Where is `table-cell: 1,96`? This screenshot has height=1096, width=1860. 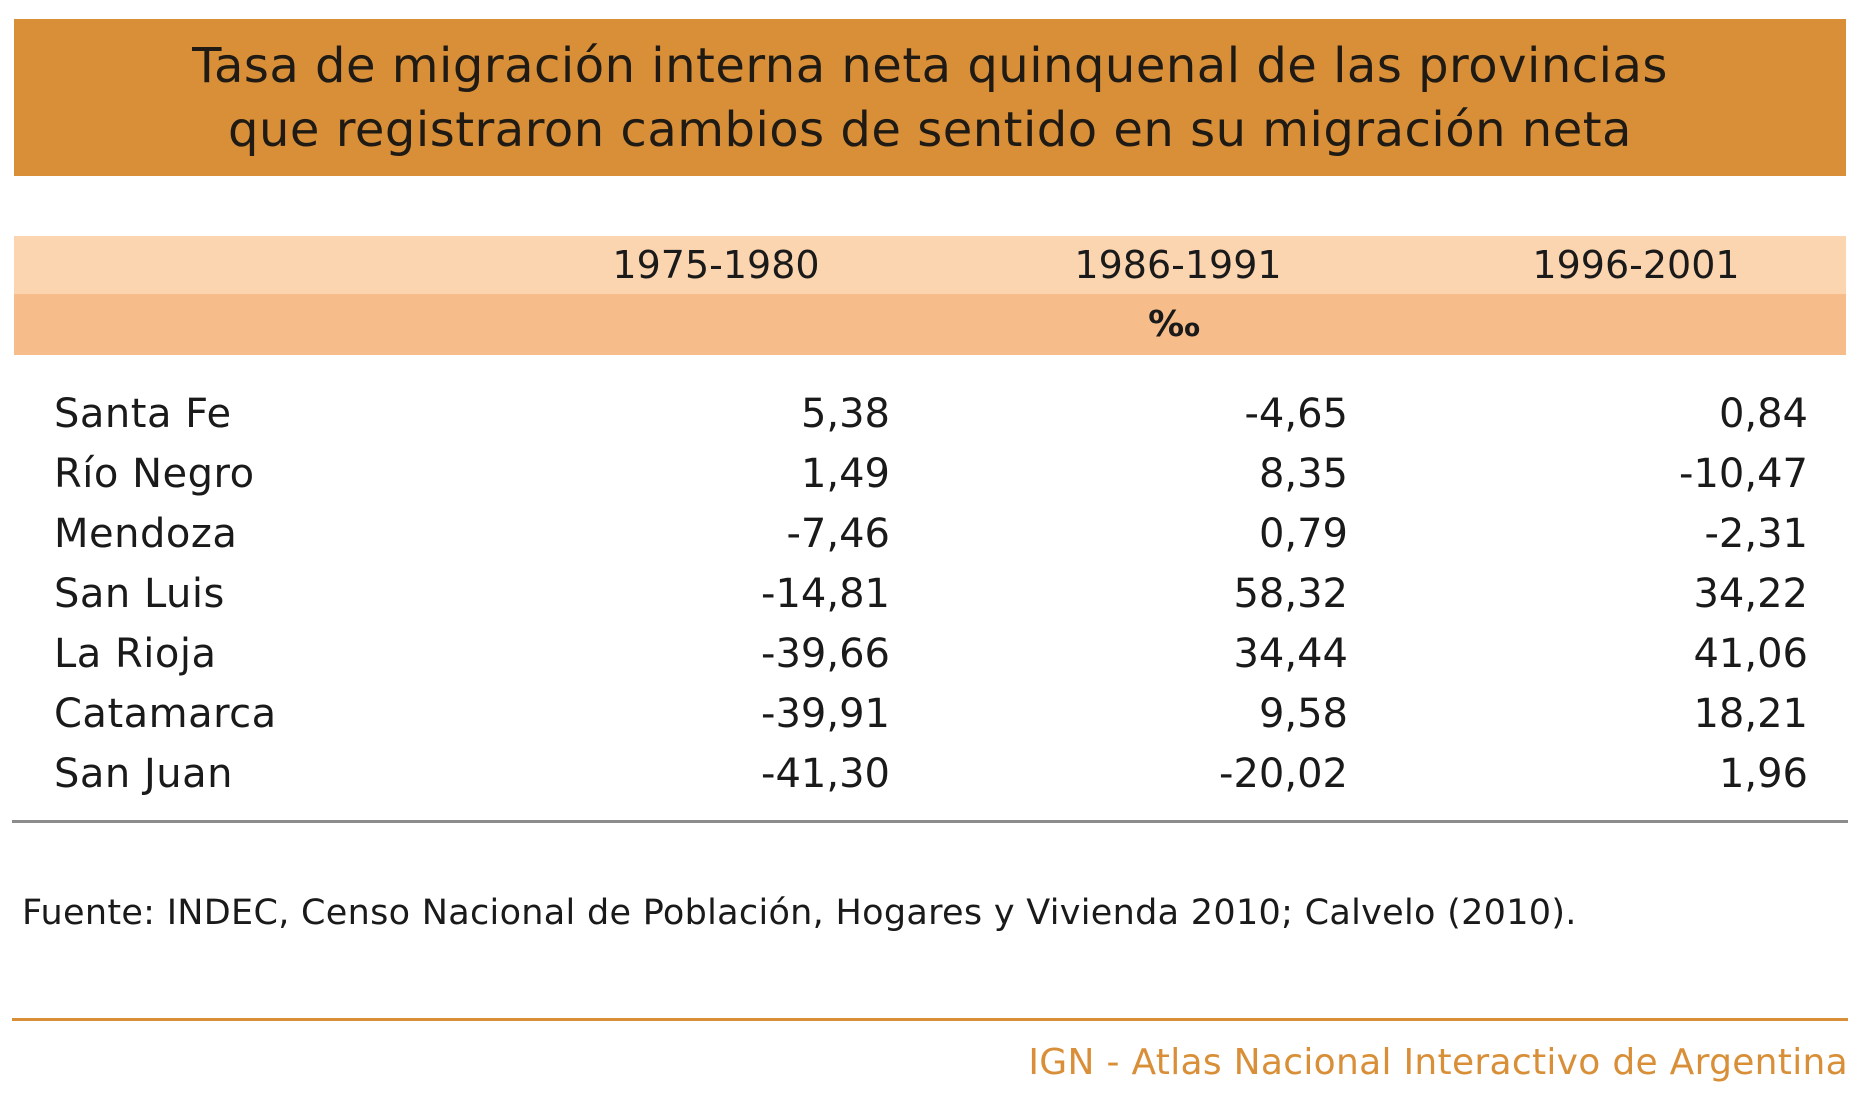
table-cell: 1,96 is located at coordinates (1763, 774).